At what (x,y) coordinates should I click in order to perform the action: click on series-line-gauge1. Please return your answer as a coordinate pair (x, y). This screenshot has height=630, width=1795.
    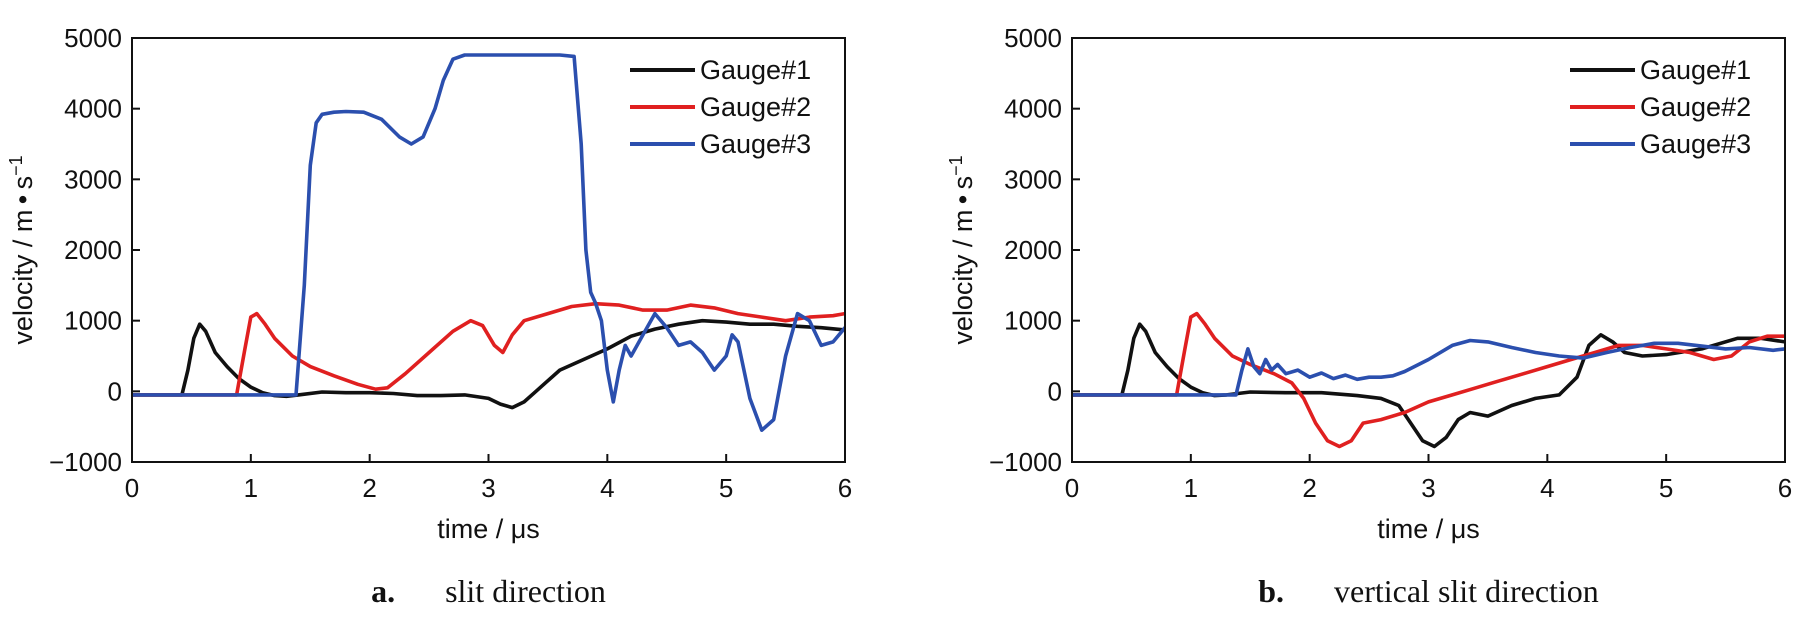
    Looking at the image, I should click on (488, 364).